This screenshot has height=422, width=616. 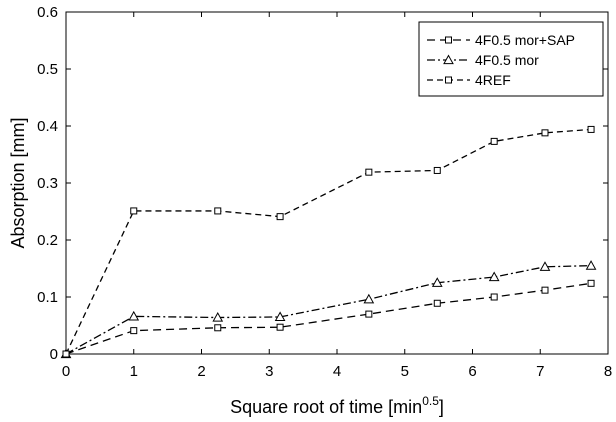 I want to click on legend-entry: 4F0.5 mor, so click(x=483, y=60).